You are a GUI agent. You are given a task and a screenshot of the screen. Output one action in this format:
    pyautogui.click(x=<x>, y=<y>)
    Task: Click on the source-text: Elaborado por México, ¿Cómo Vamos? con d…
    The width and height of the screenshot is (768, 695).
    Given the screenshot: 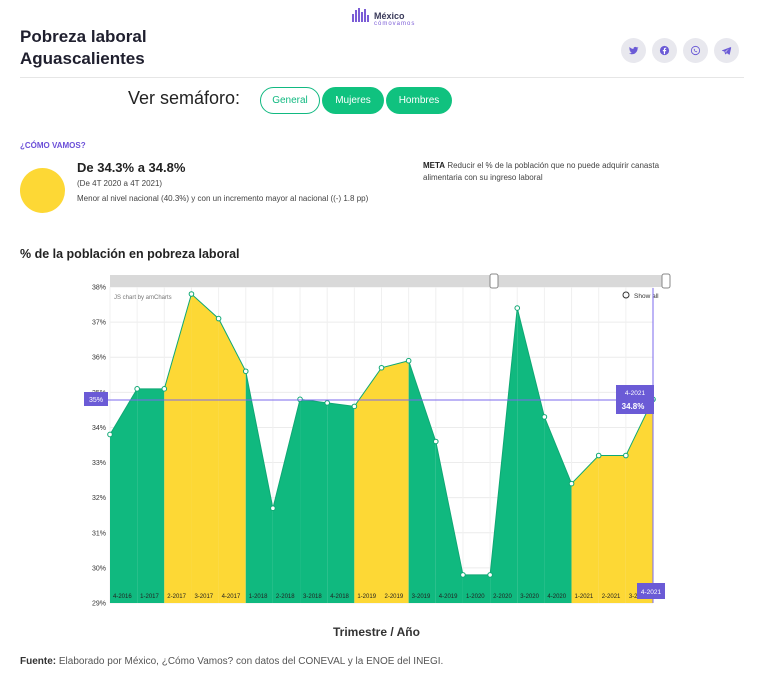 What is the action you would take?
    pyautogui.click(x=250, y=661)
    